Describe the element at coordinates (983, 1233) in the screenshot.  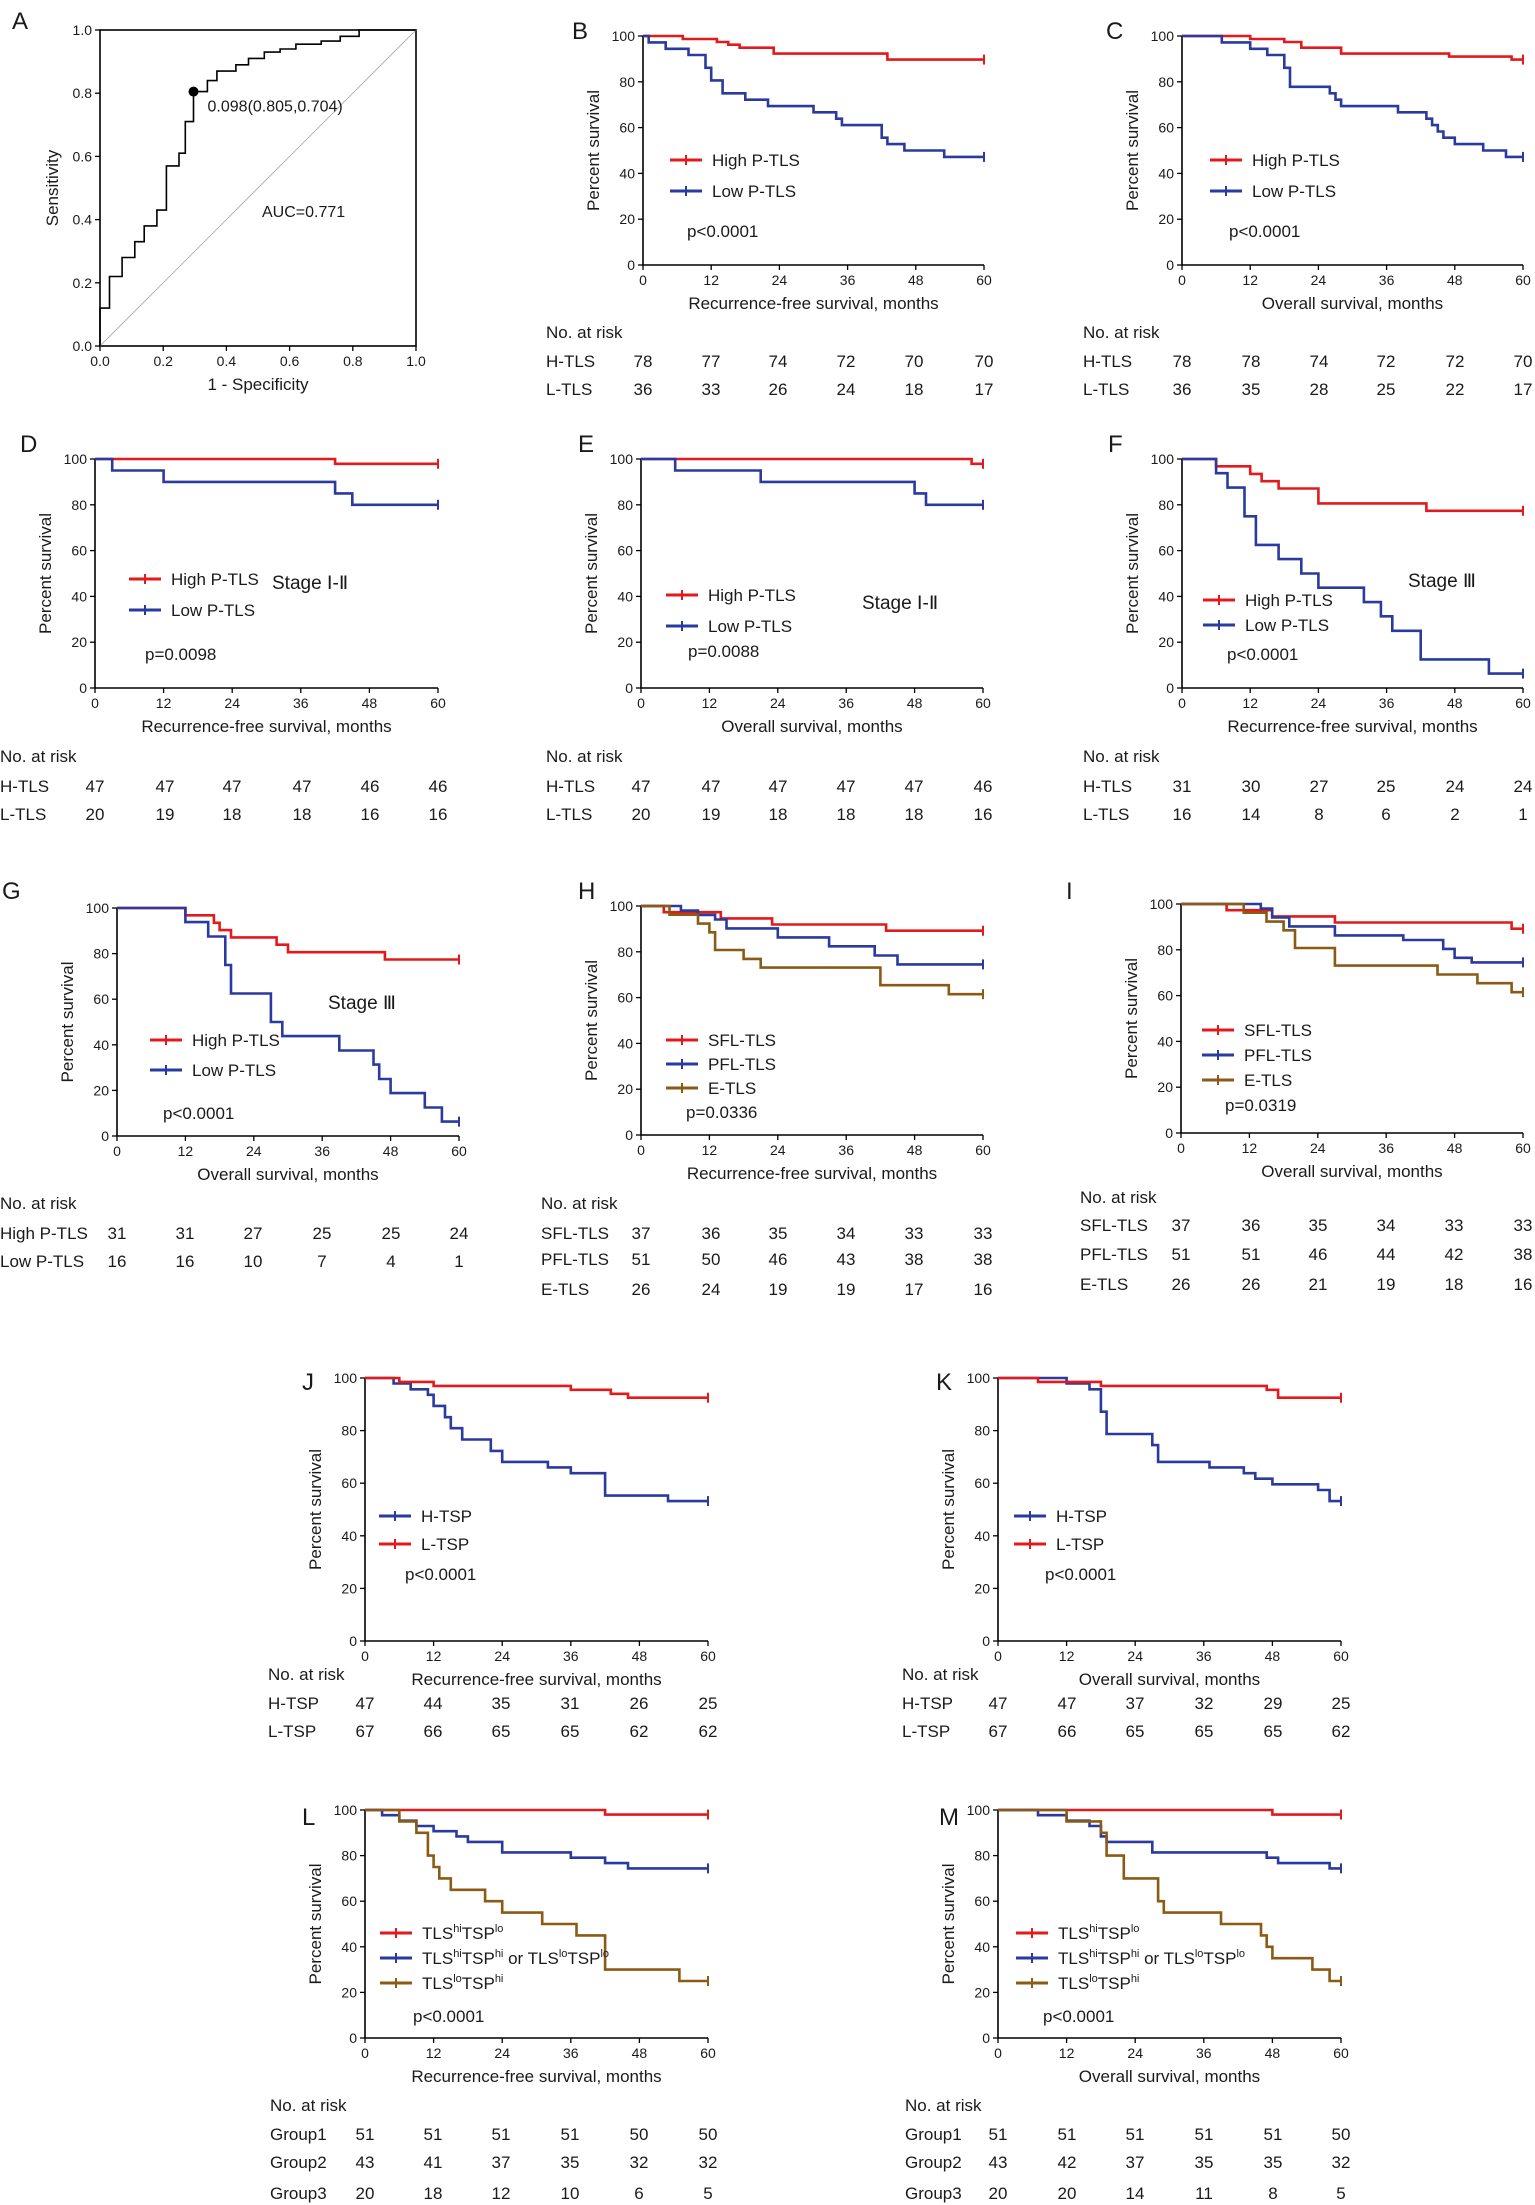
I see `risk-value: 33` at that location.